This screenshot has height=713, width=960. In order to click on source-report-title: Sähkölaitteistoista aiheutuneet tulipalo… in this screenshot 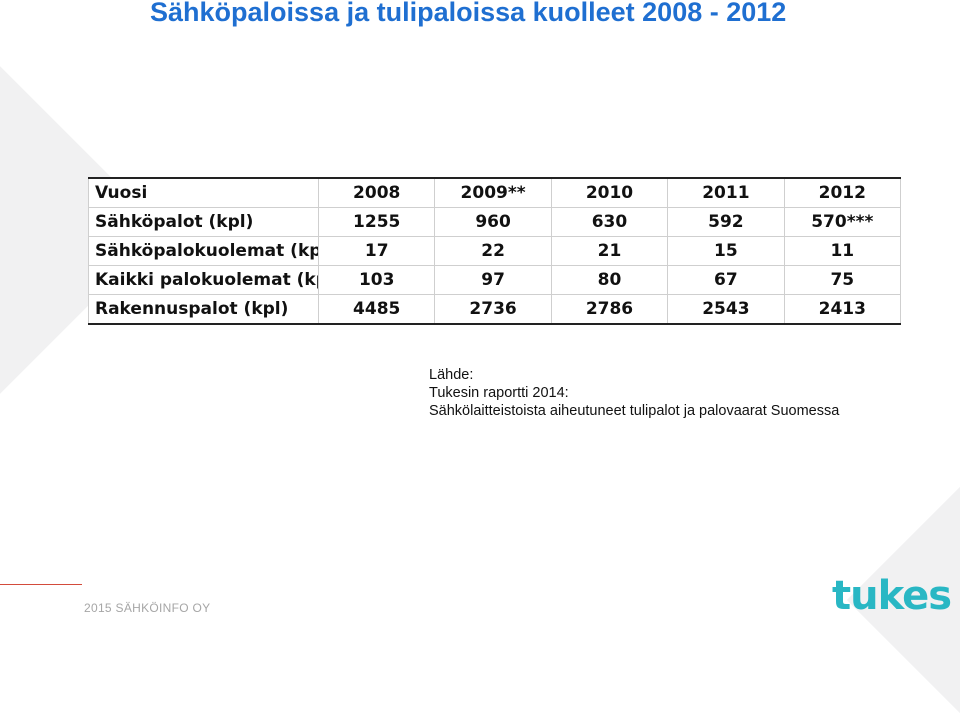, I will do `click(634, 411)`.